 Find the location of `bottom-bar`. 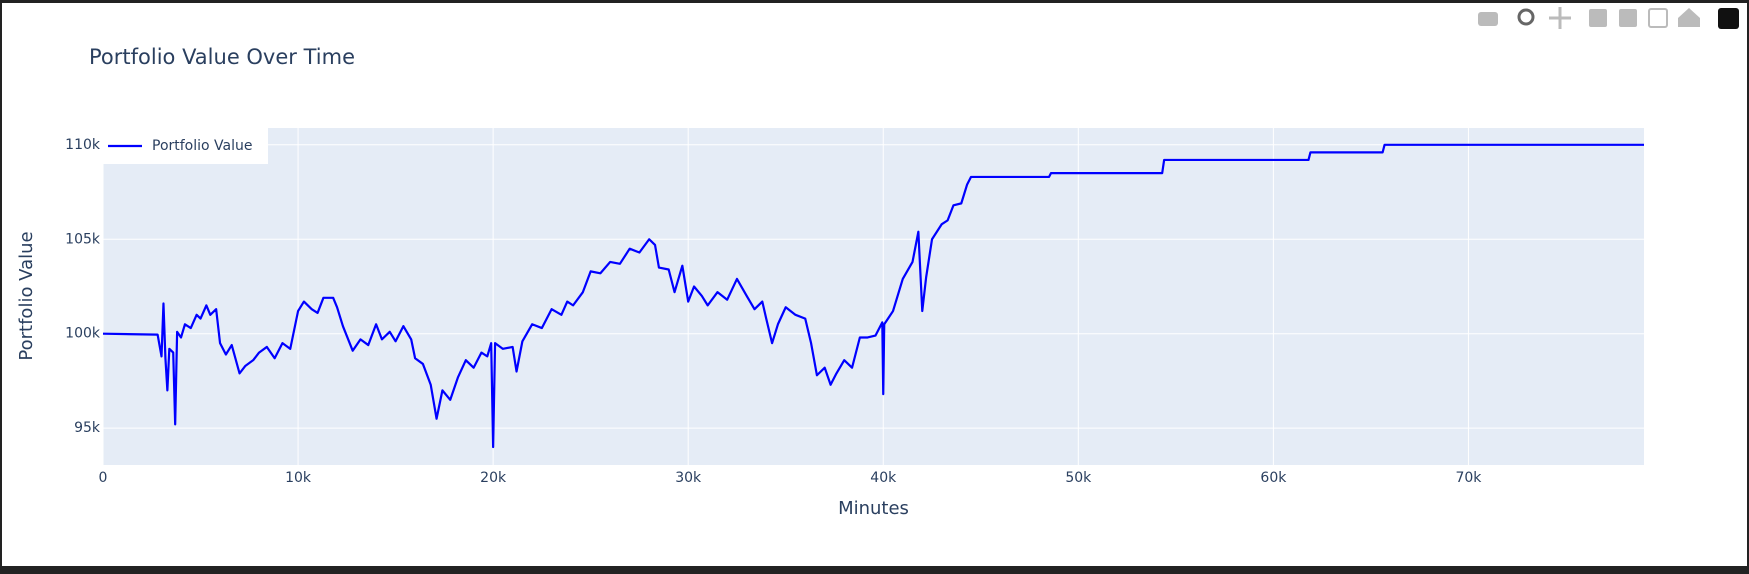

bottom-bar is located at coordinates (874, 570).